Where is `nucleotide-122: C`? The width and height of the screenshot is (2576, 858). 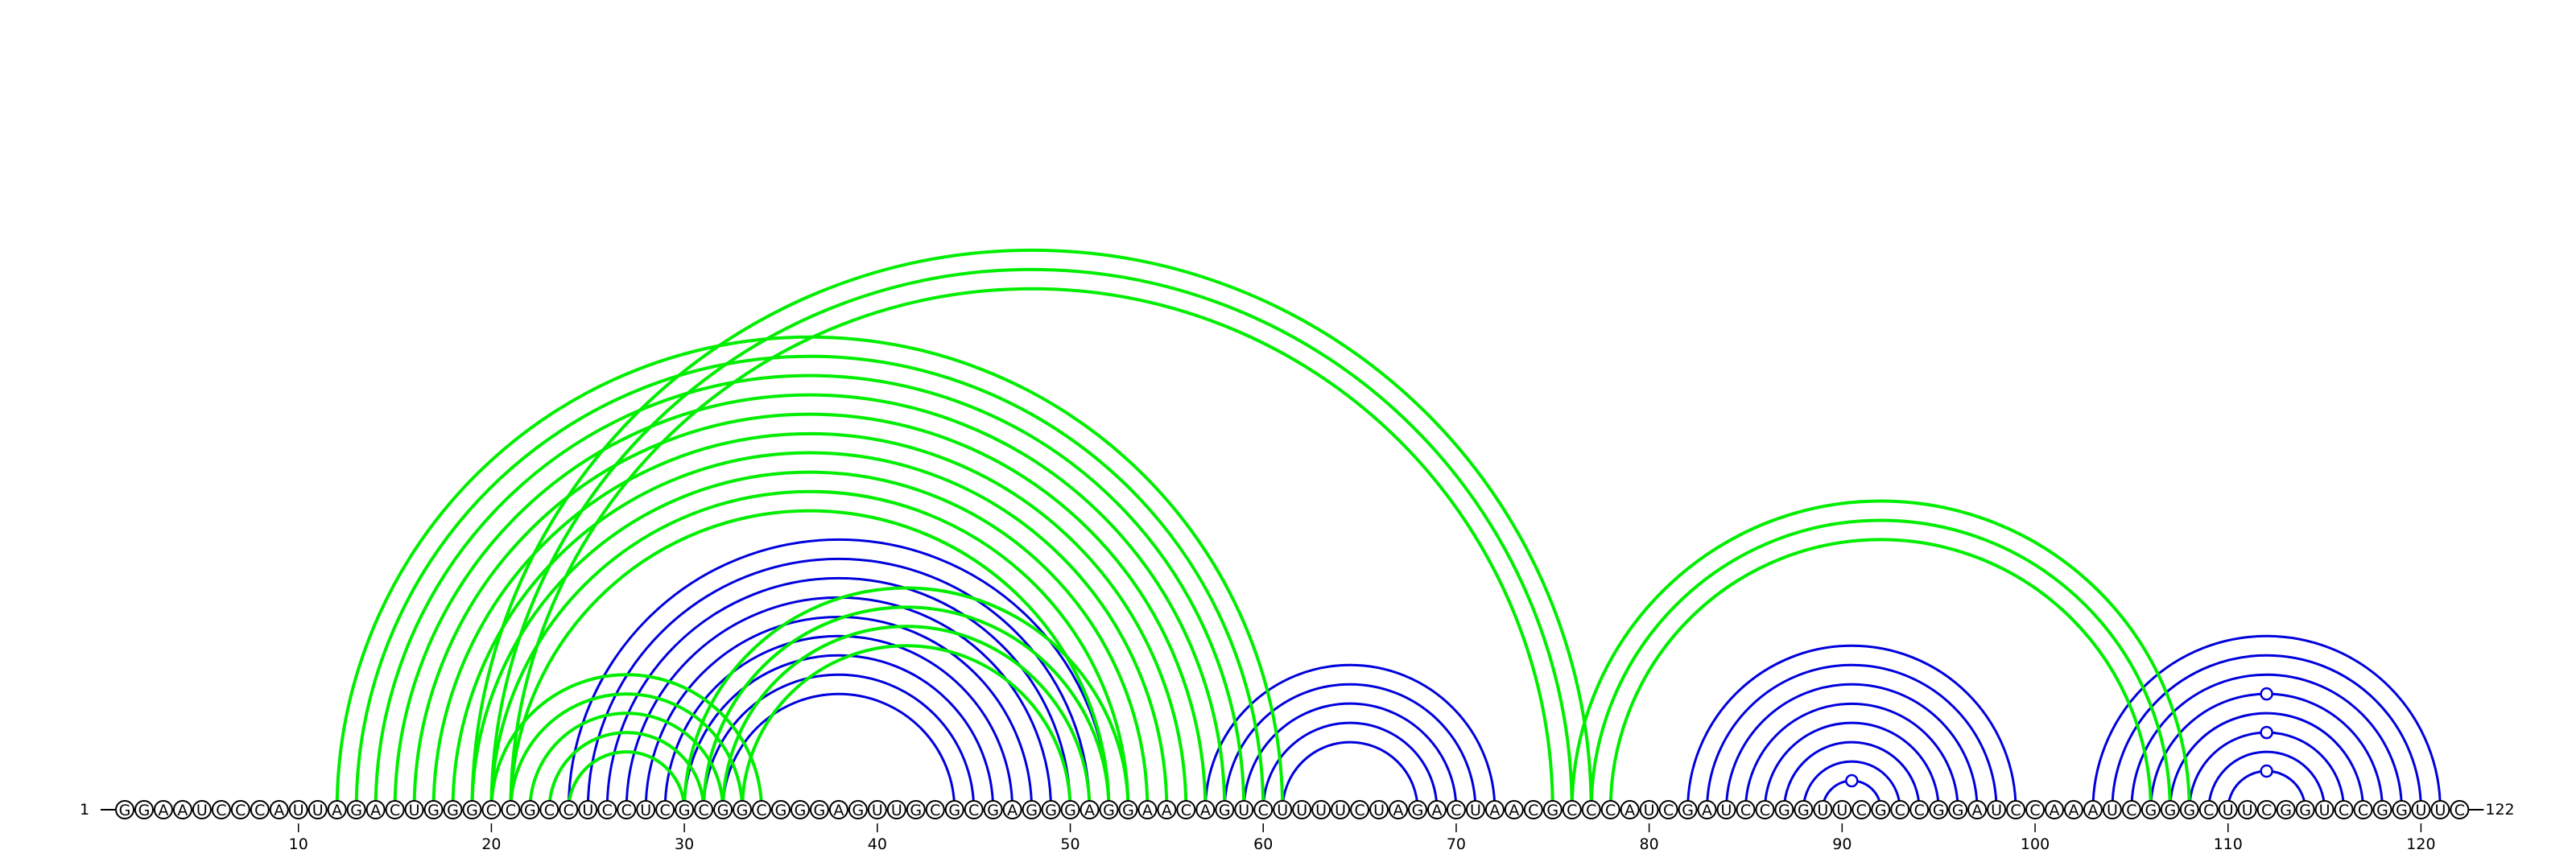
nucleotide-122: C is located at coordinates (2460, 809).